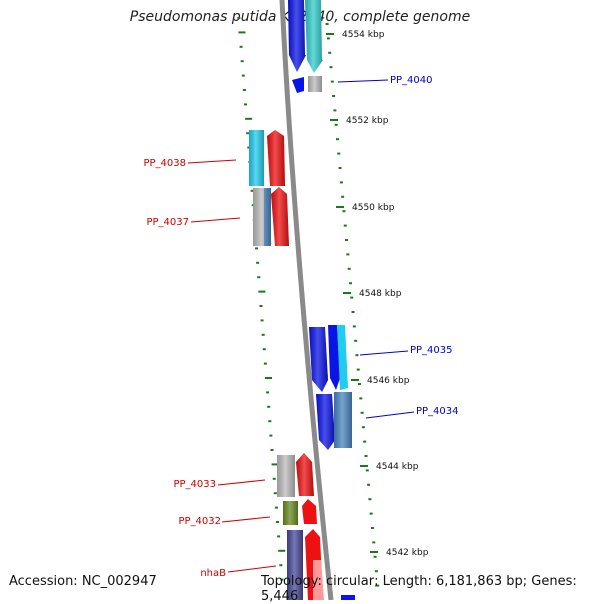  I want to click on scale-label-4544: 4544 kbp, so click(397, 467).